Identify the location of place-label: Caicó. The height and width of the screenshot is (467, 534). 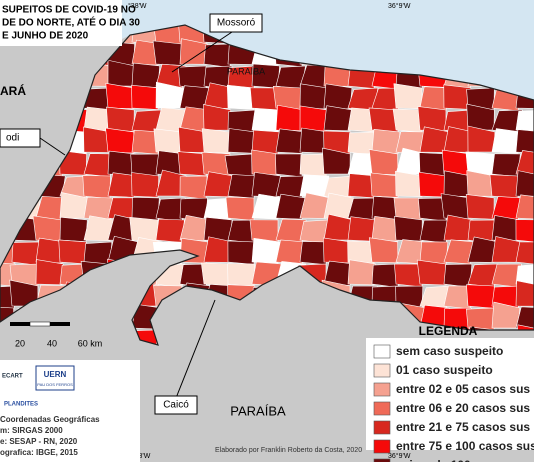
(176, 405).